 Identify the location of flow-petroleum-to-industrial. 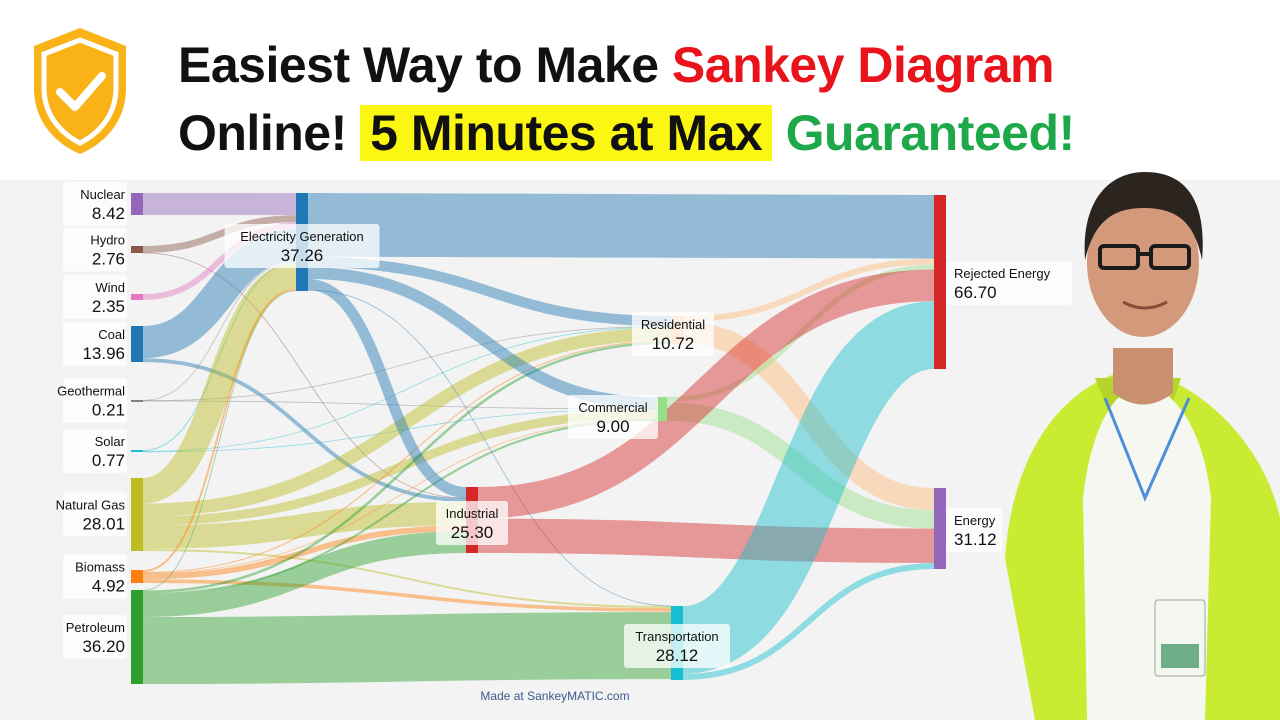
(304, 574).